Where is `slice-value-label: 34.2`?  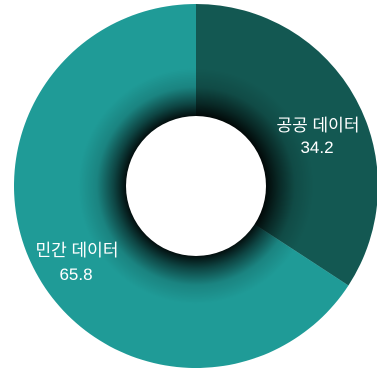 slice-value-label: 34.2 is located at coordinates (316, 147).